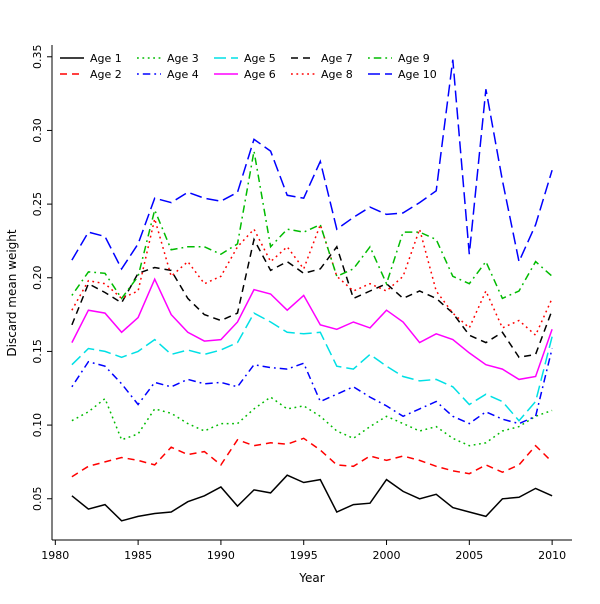  Describe the element at coordinates (55, 555) in the screenshot. I see `x-tick-label: 1980` at that location.